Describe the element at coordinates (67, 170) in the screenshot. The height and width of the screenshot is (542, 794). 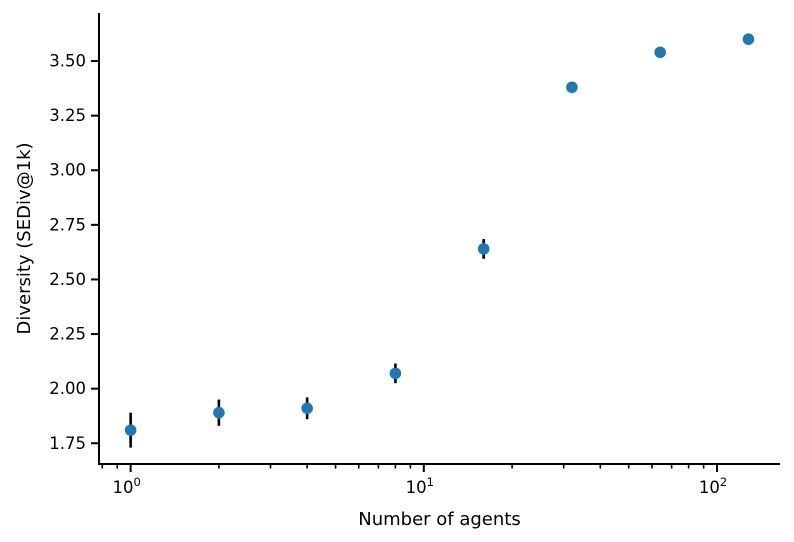
I see `y-tick-label: 3.00` at that location.